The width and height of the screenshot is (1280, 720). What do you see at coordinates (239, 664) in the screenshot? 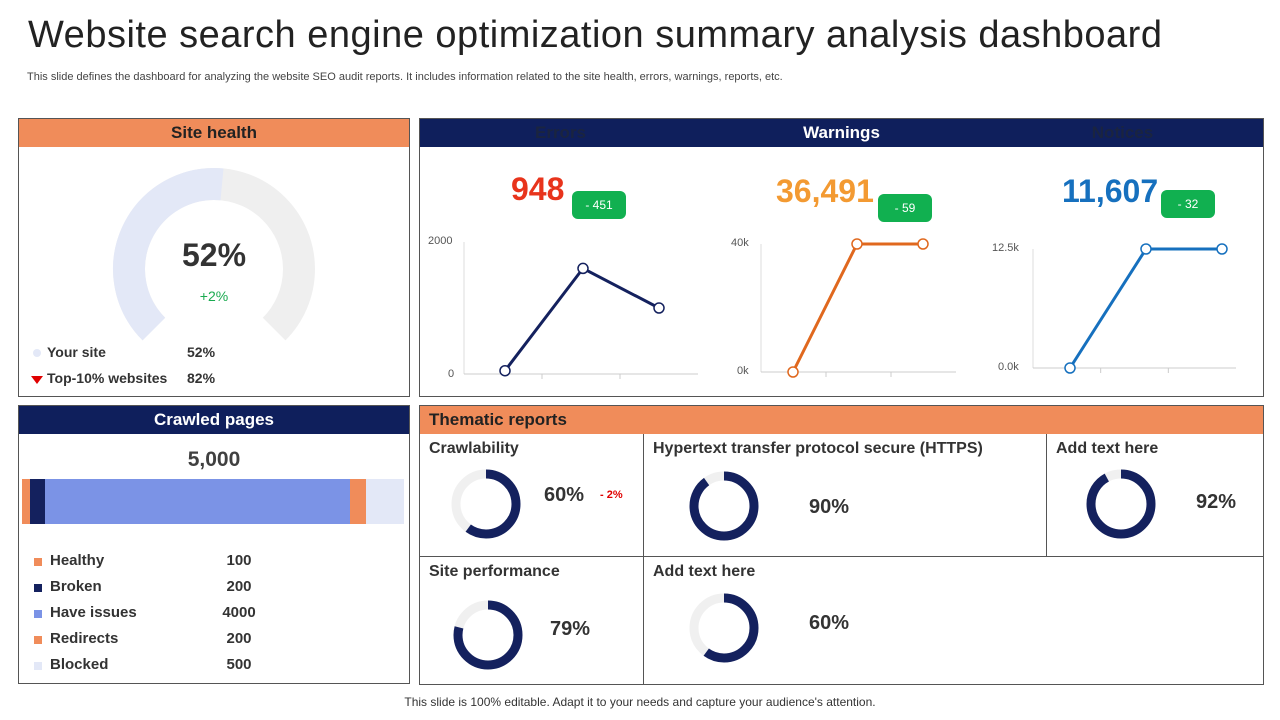
I see `legend-value: 500` at bounding box center [239, 664].